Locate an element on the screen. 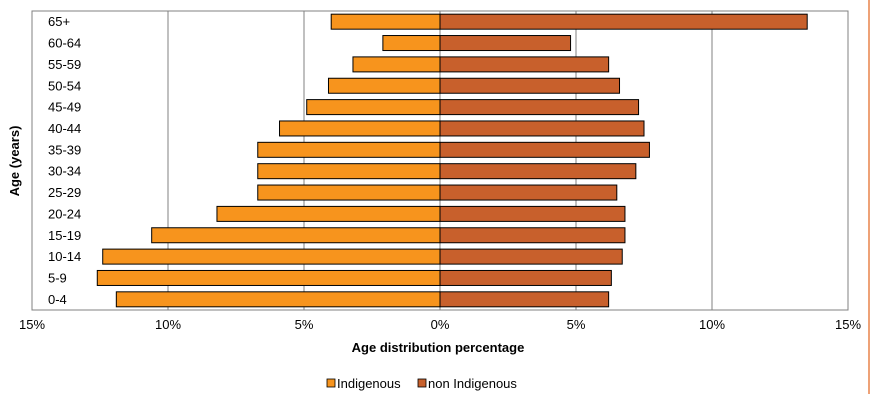 The image size is (875, 394). x-tick-label-1: 10% is located at coordinates (168, 324).